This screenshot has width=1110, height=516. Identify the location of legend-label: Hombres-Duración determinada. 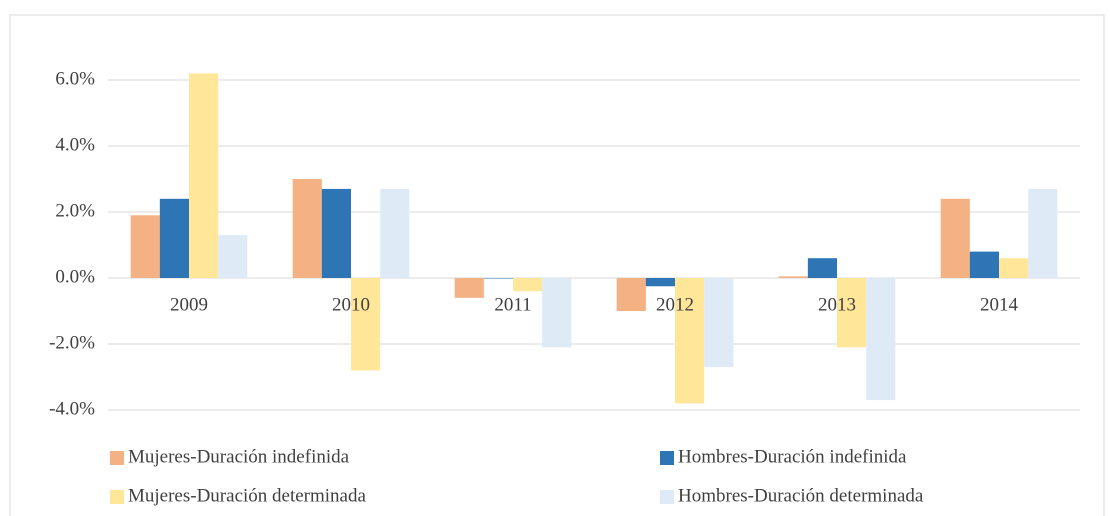
(801, 495).